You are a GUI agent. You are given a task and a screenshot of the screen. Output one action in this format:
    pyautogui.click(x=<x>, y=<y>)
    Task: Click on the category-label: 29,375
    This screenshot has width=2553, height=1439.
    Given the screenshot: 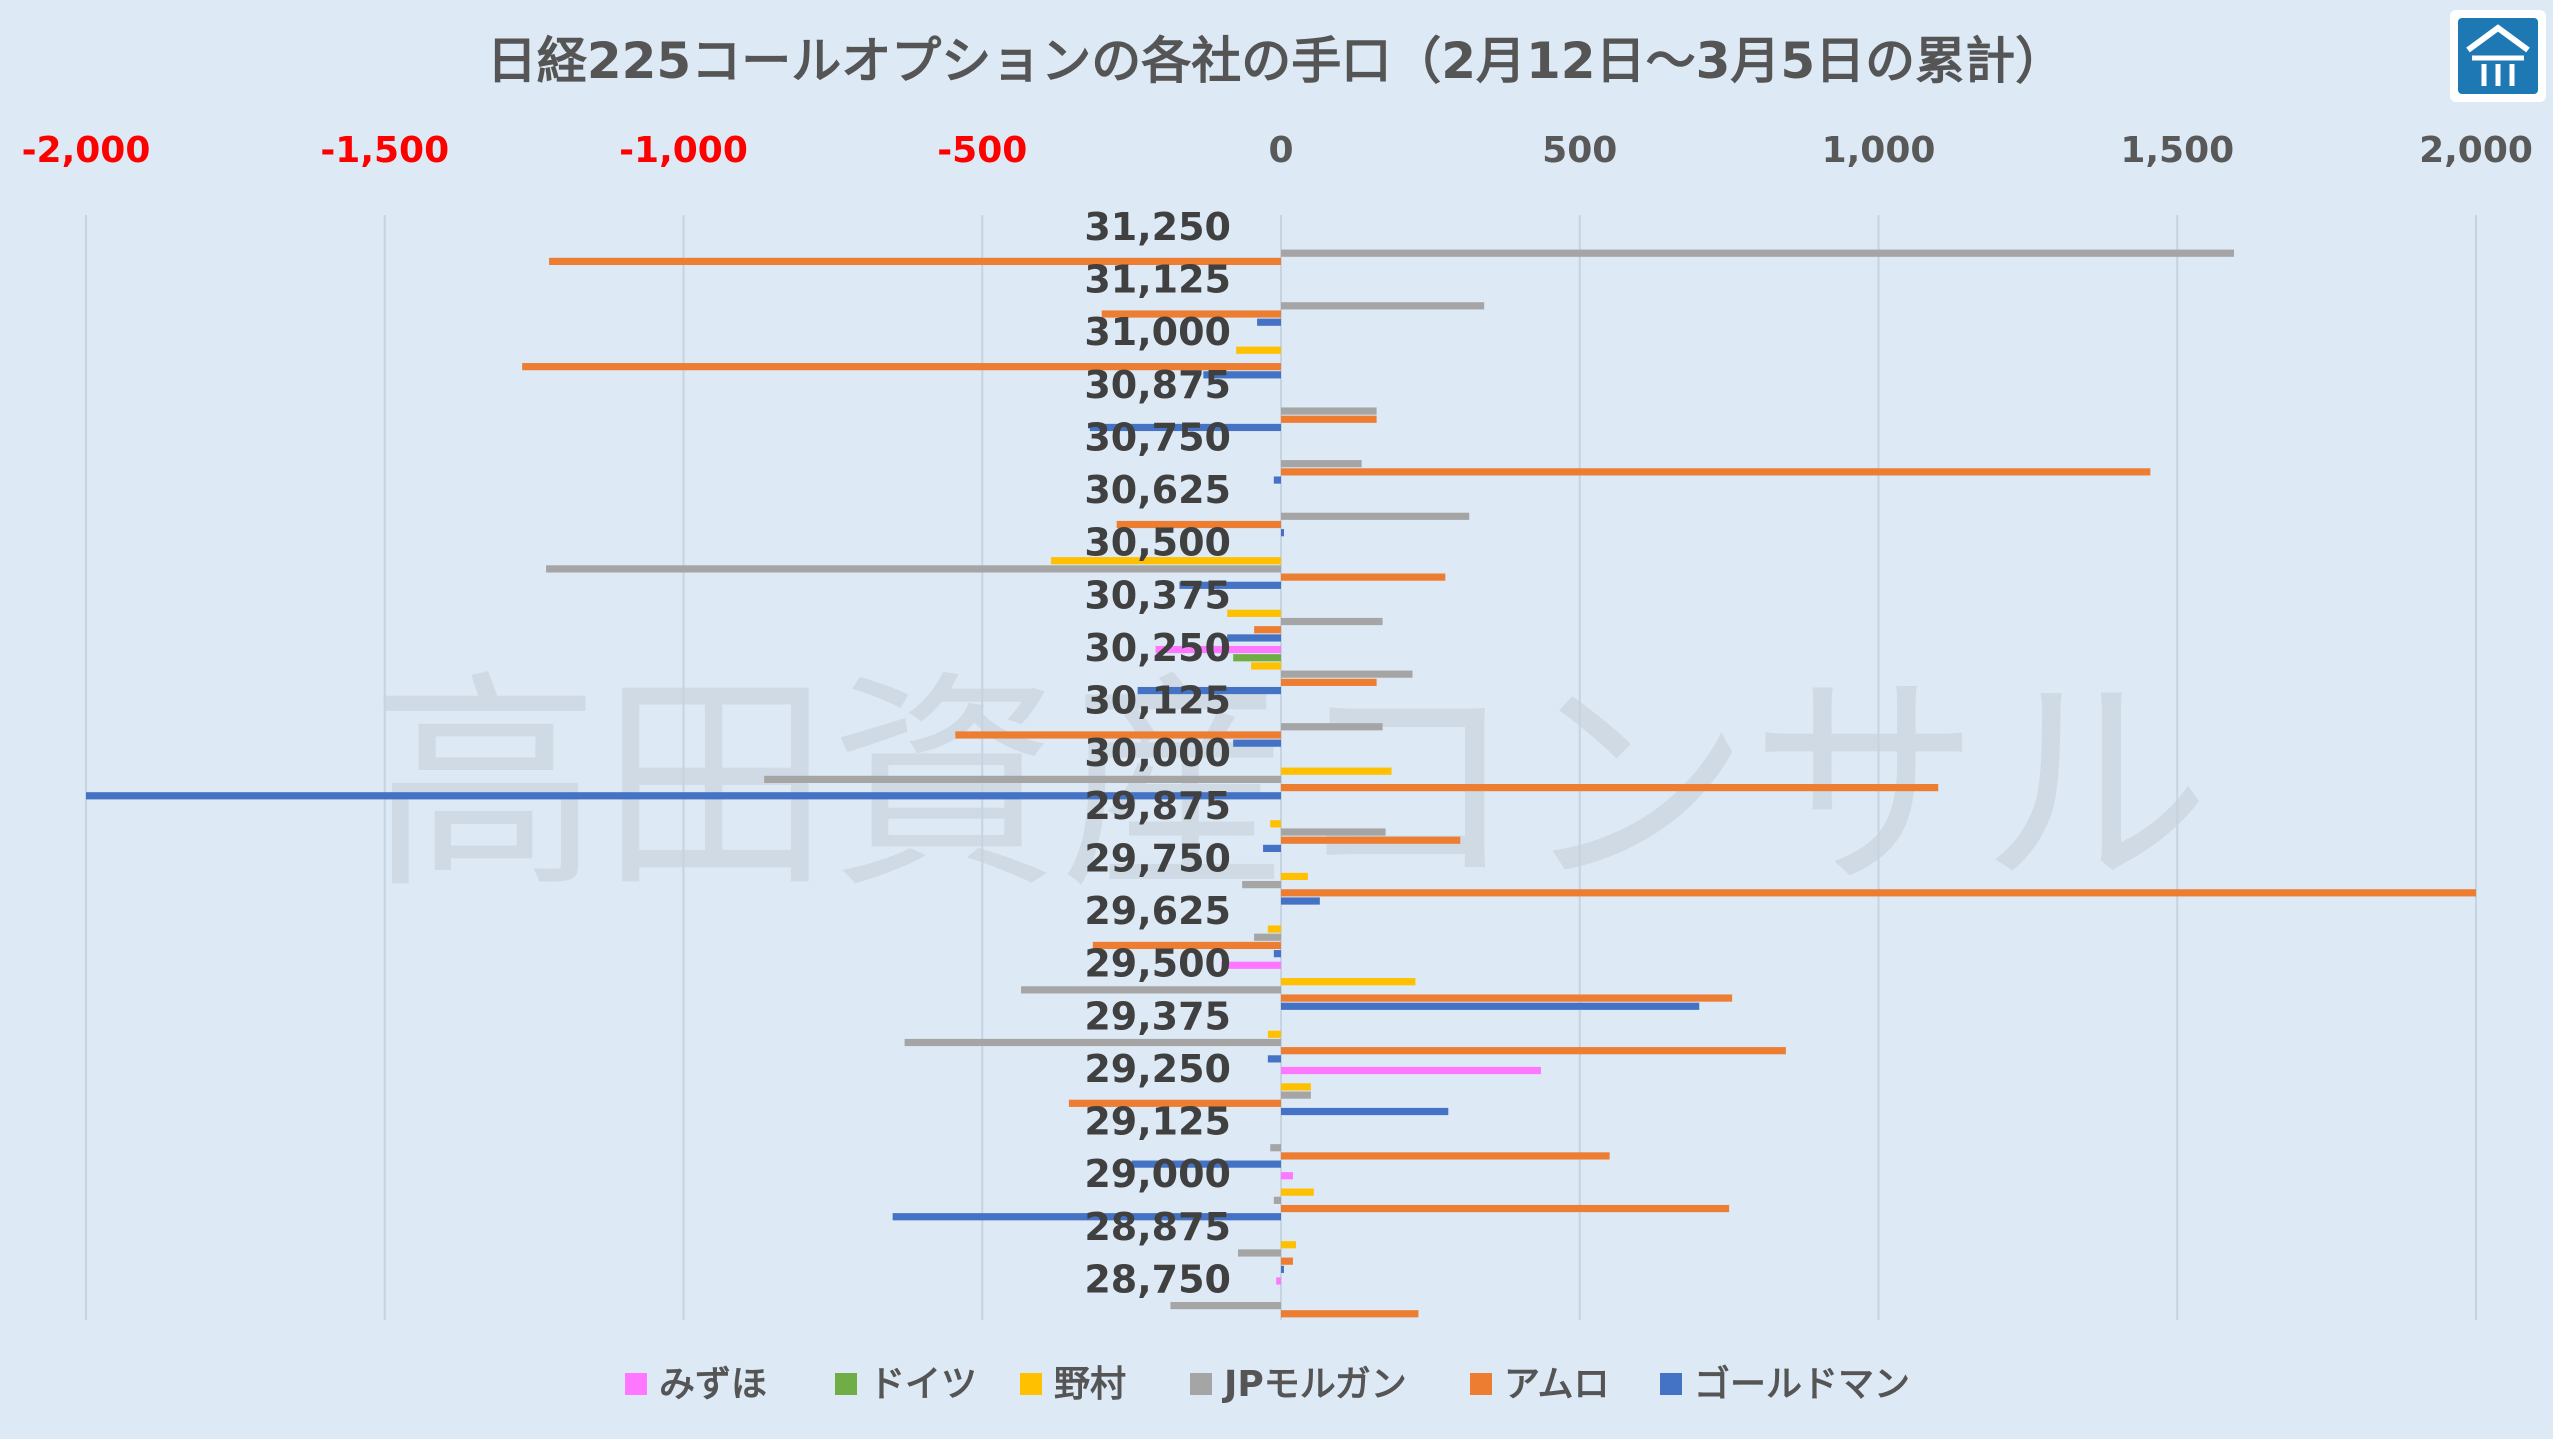 What is the action you would take?
    pyautogui.click(x=1157, y=1016)
    